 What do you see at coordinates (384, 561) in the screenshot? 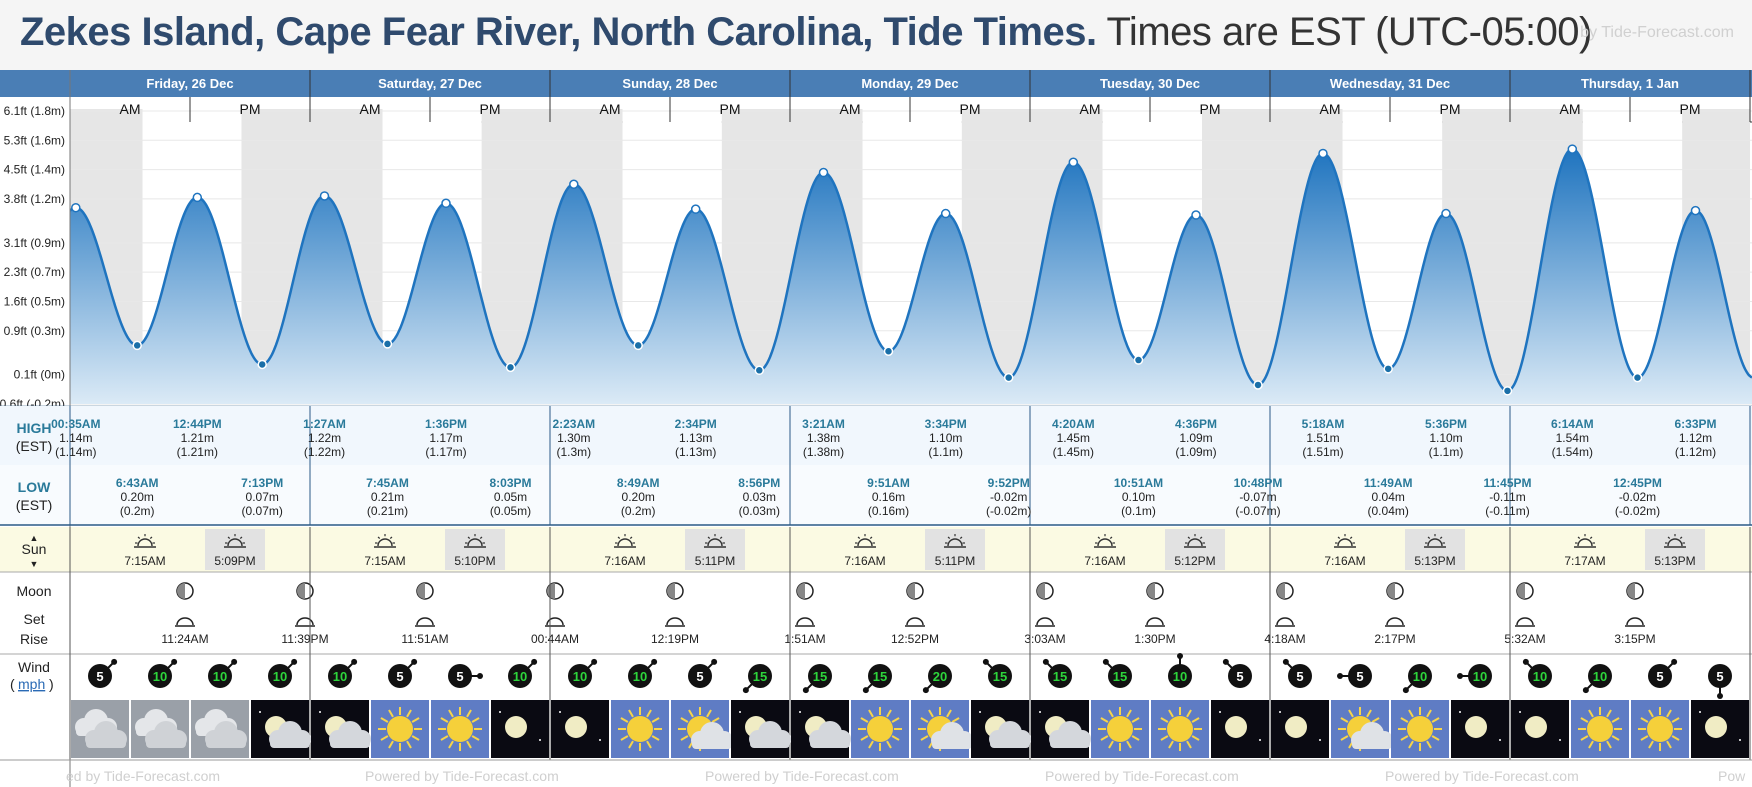
I see `sunrise-time: 7:15AM` at bounding box center [384, 561].